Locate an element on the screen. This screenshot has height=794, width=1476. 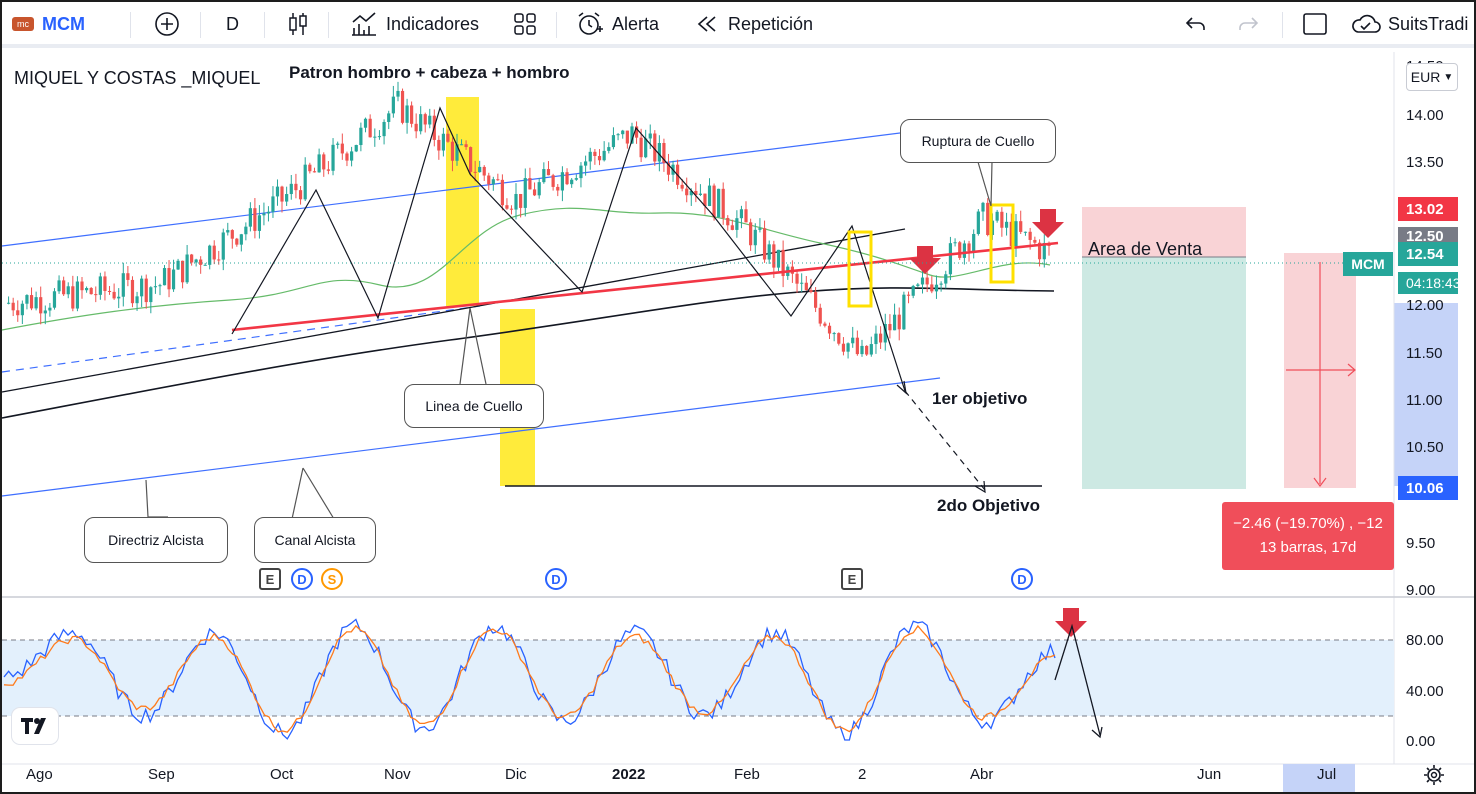
cloud-check-icon is located at coordinates (1366, 23).